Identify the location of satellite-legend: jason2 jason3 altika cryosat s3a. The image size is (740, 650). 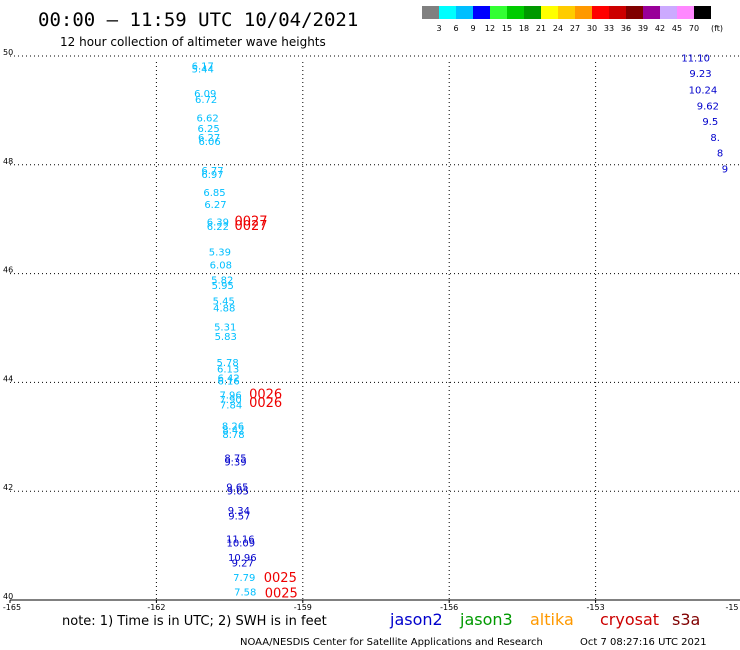
(544, 619).